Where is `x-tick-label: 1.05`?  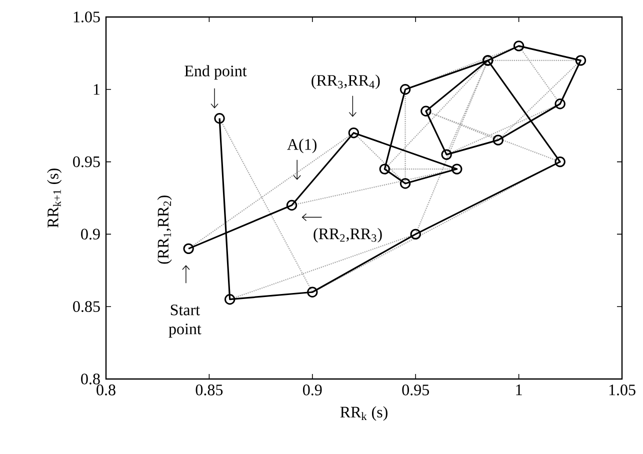 x-tick-label: 1.05 is located at coordinates (622, 390).